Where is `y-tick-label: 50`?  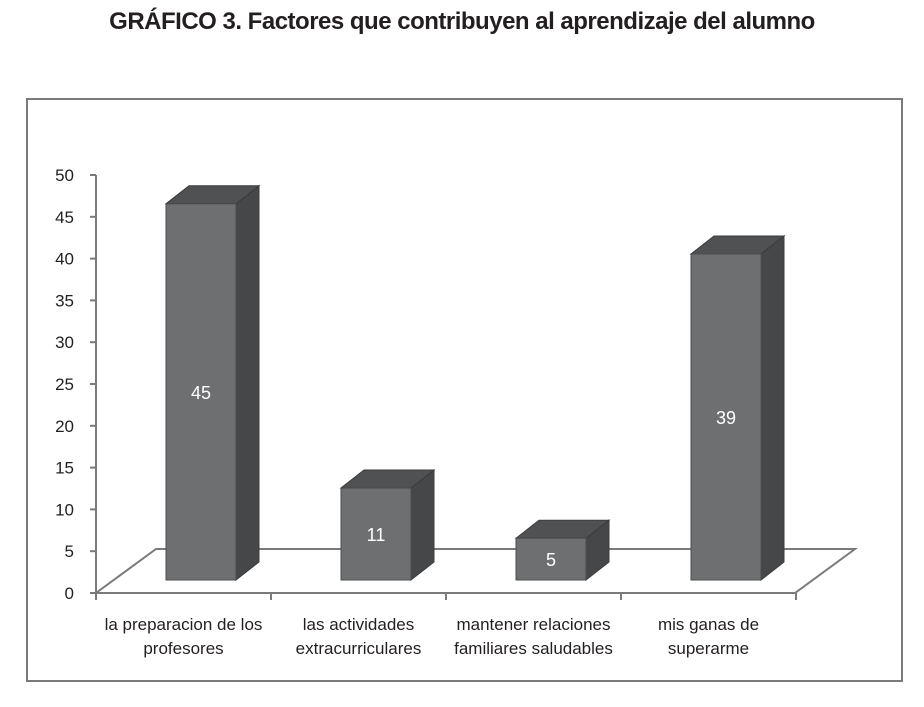
y-tick-label: 50 is located at coordinates (64, 175).